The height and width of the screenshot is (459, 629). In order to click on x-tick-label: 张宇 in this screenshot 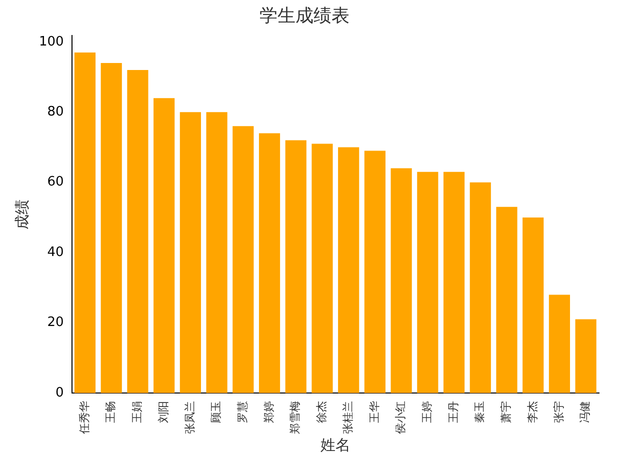, I will do `click(559, 412)`.